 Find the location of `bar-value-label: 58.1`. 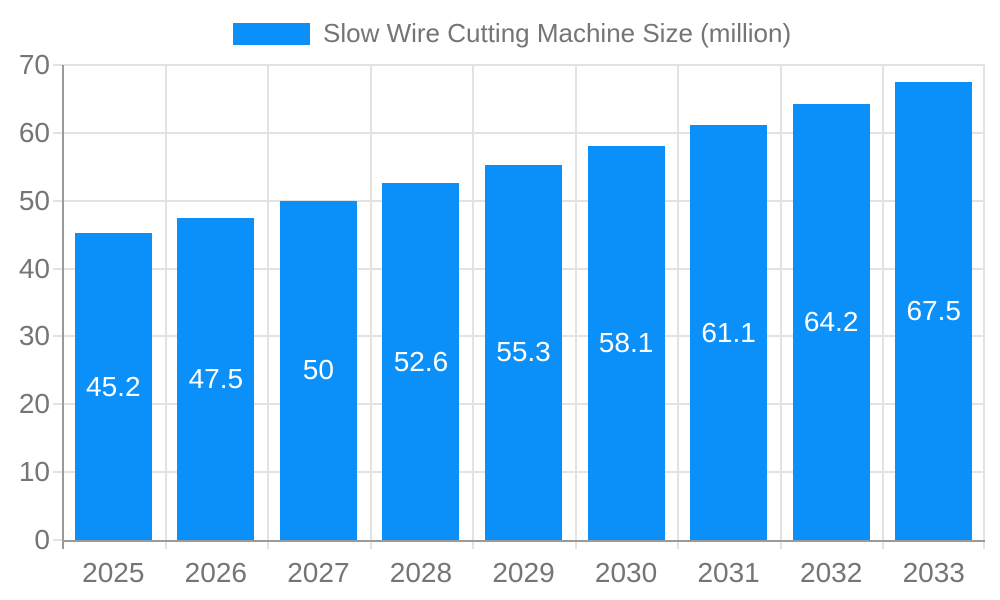

bar-value-label: 58.1 is located at coordinates (626, 342).